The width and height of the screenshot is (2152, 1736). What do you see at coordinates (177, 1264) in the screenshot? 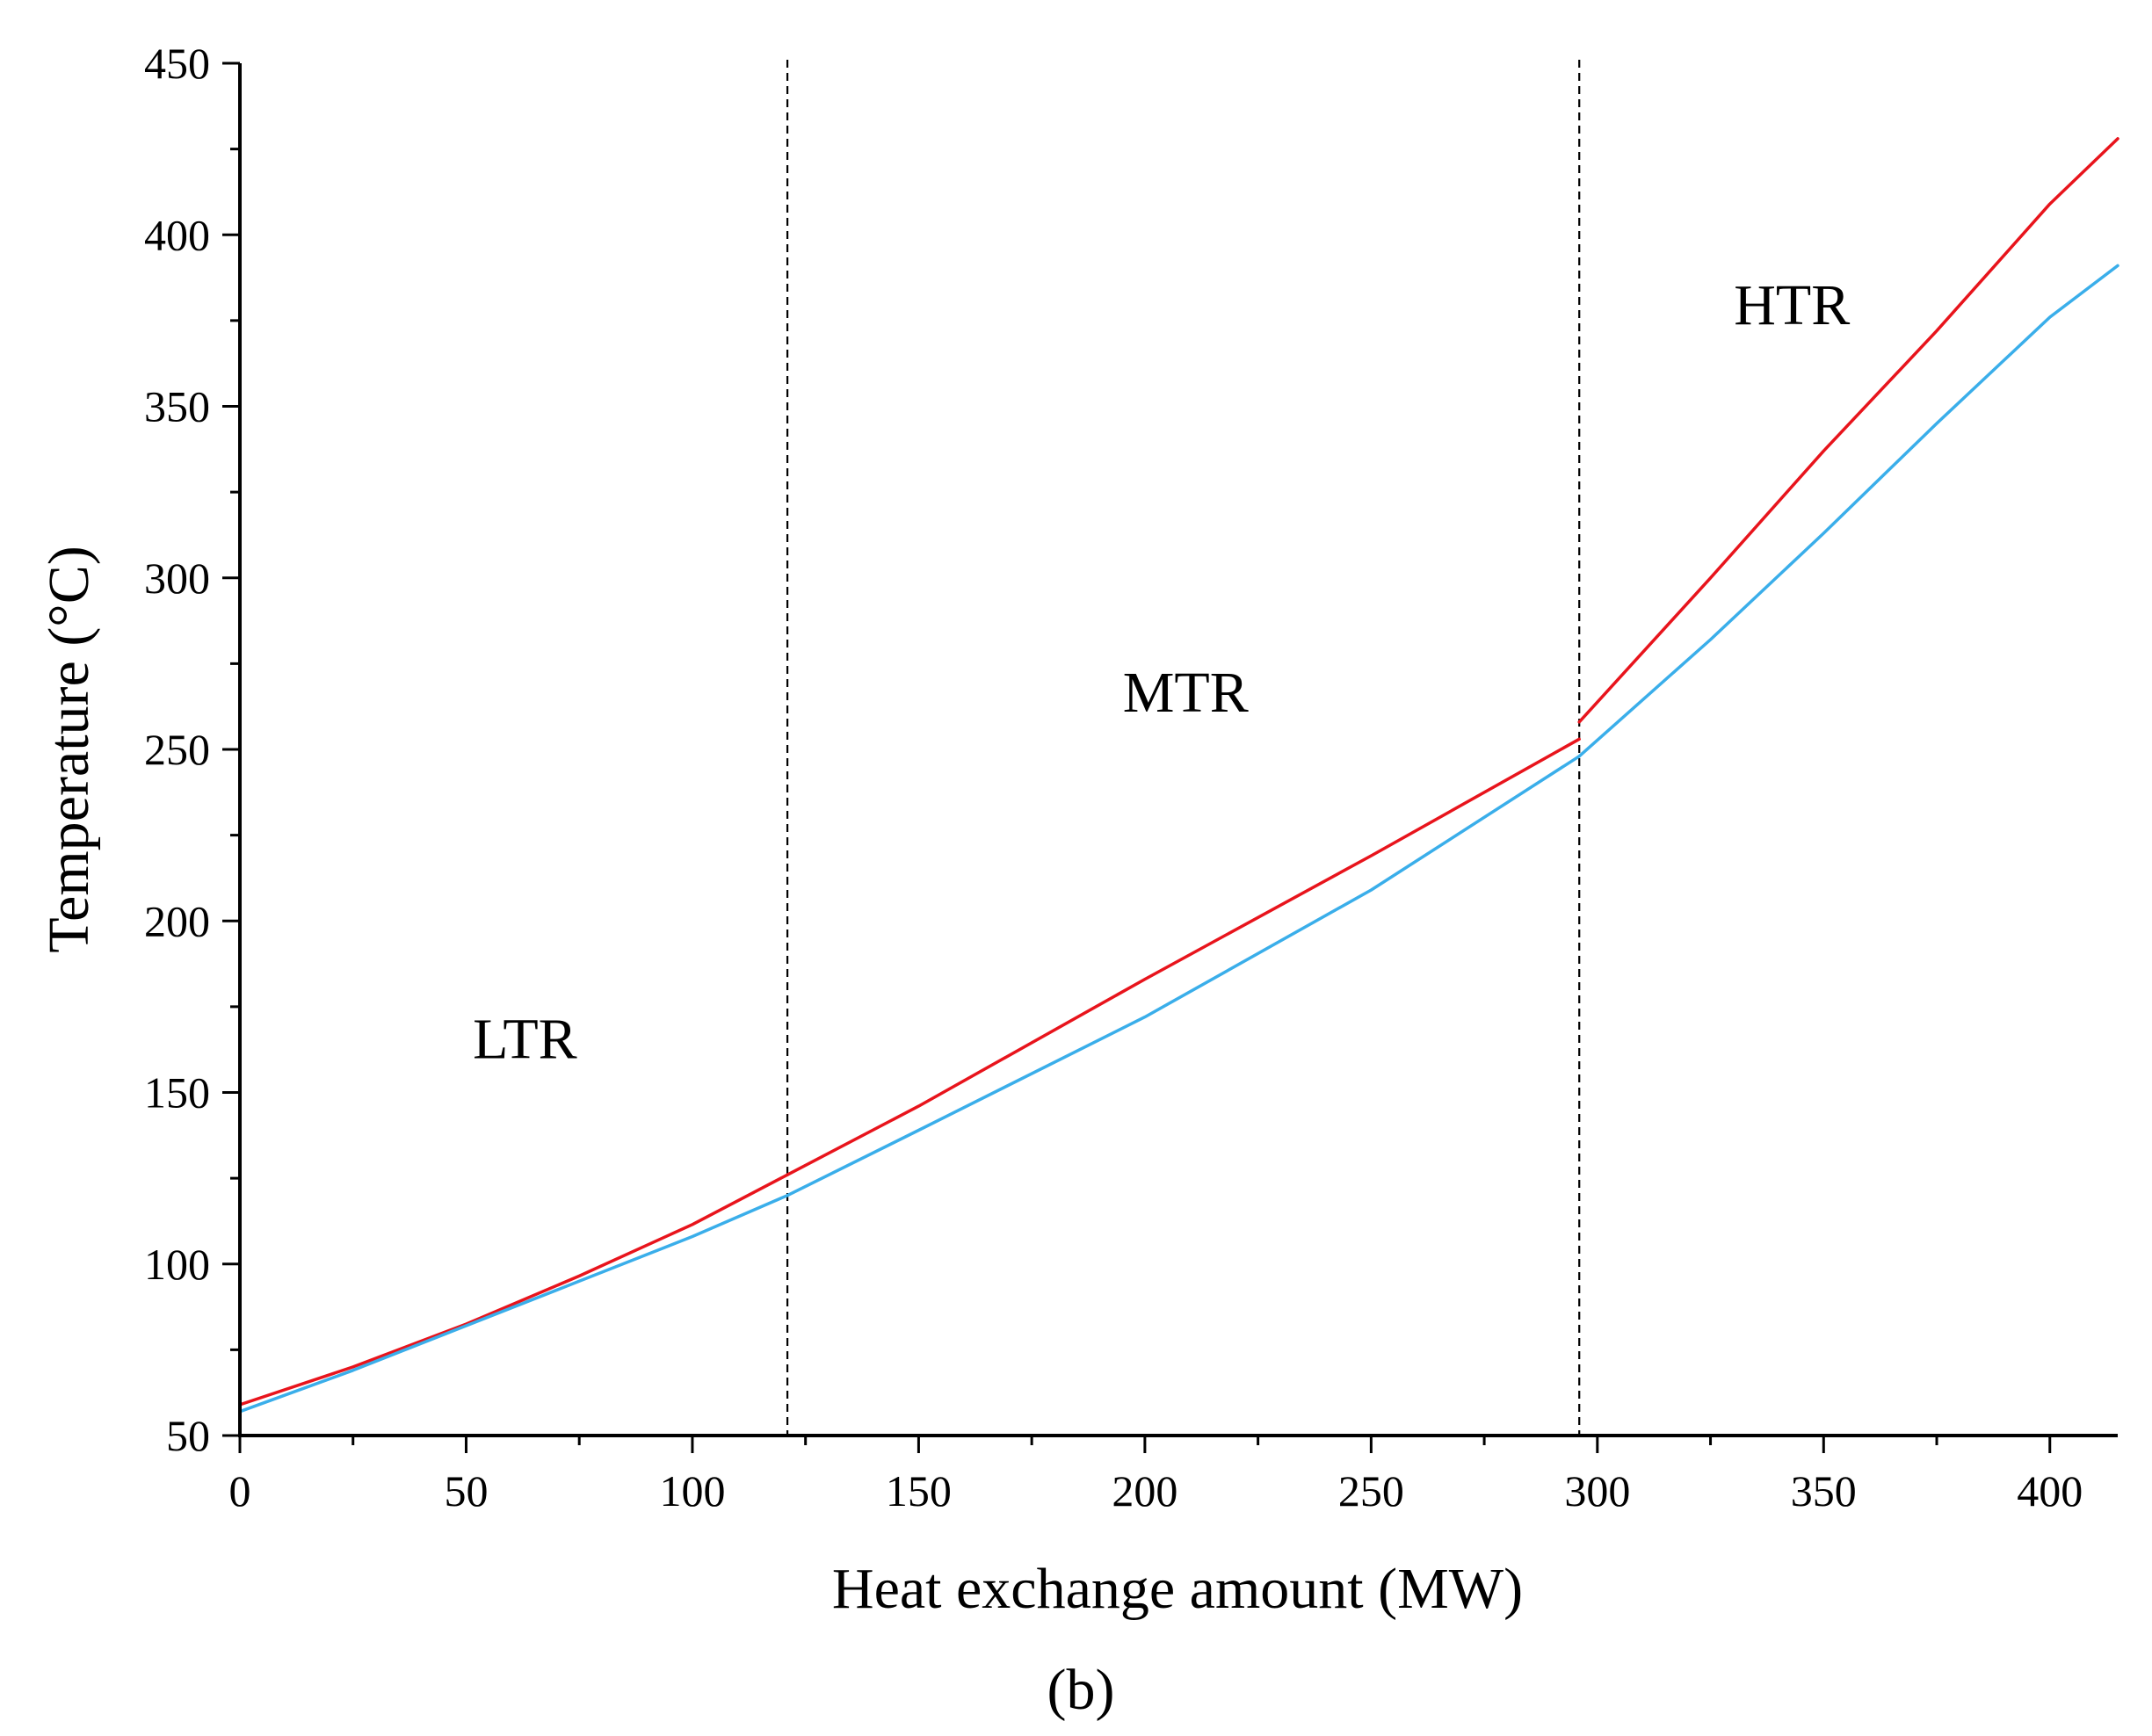
I see `y-tick-label: 100` at bounding box center [177, 1264].